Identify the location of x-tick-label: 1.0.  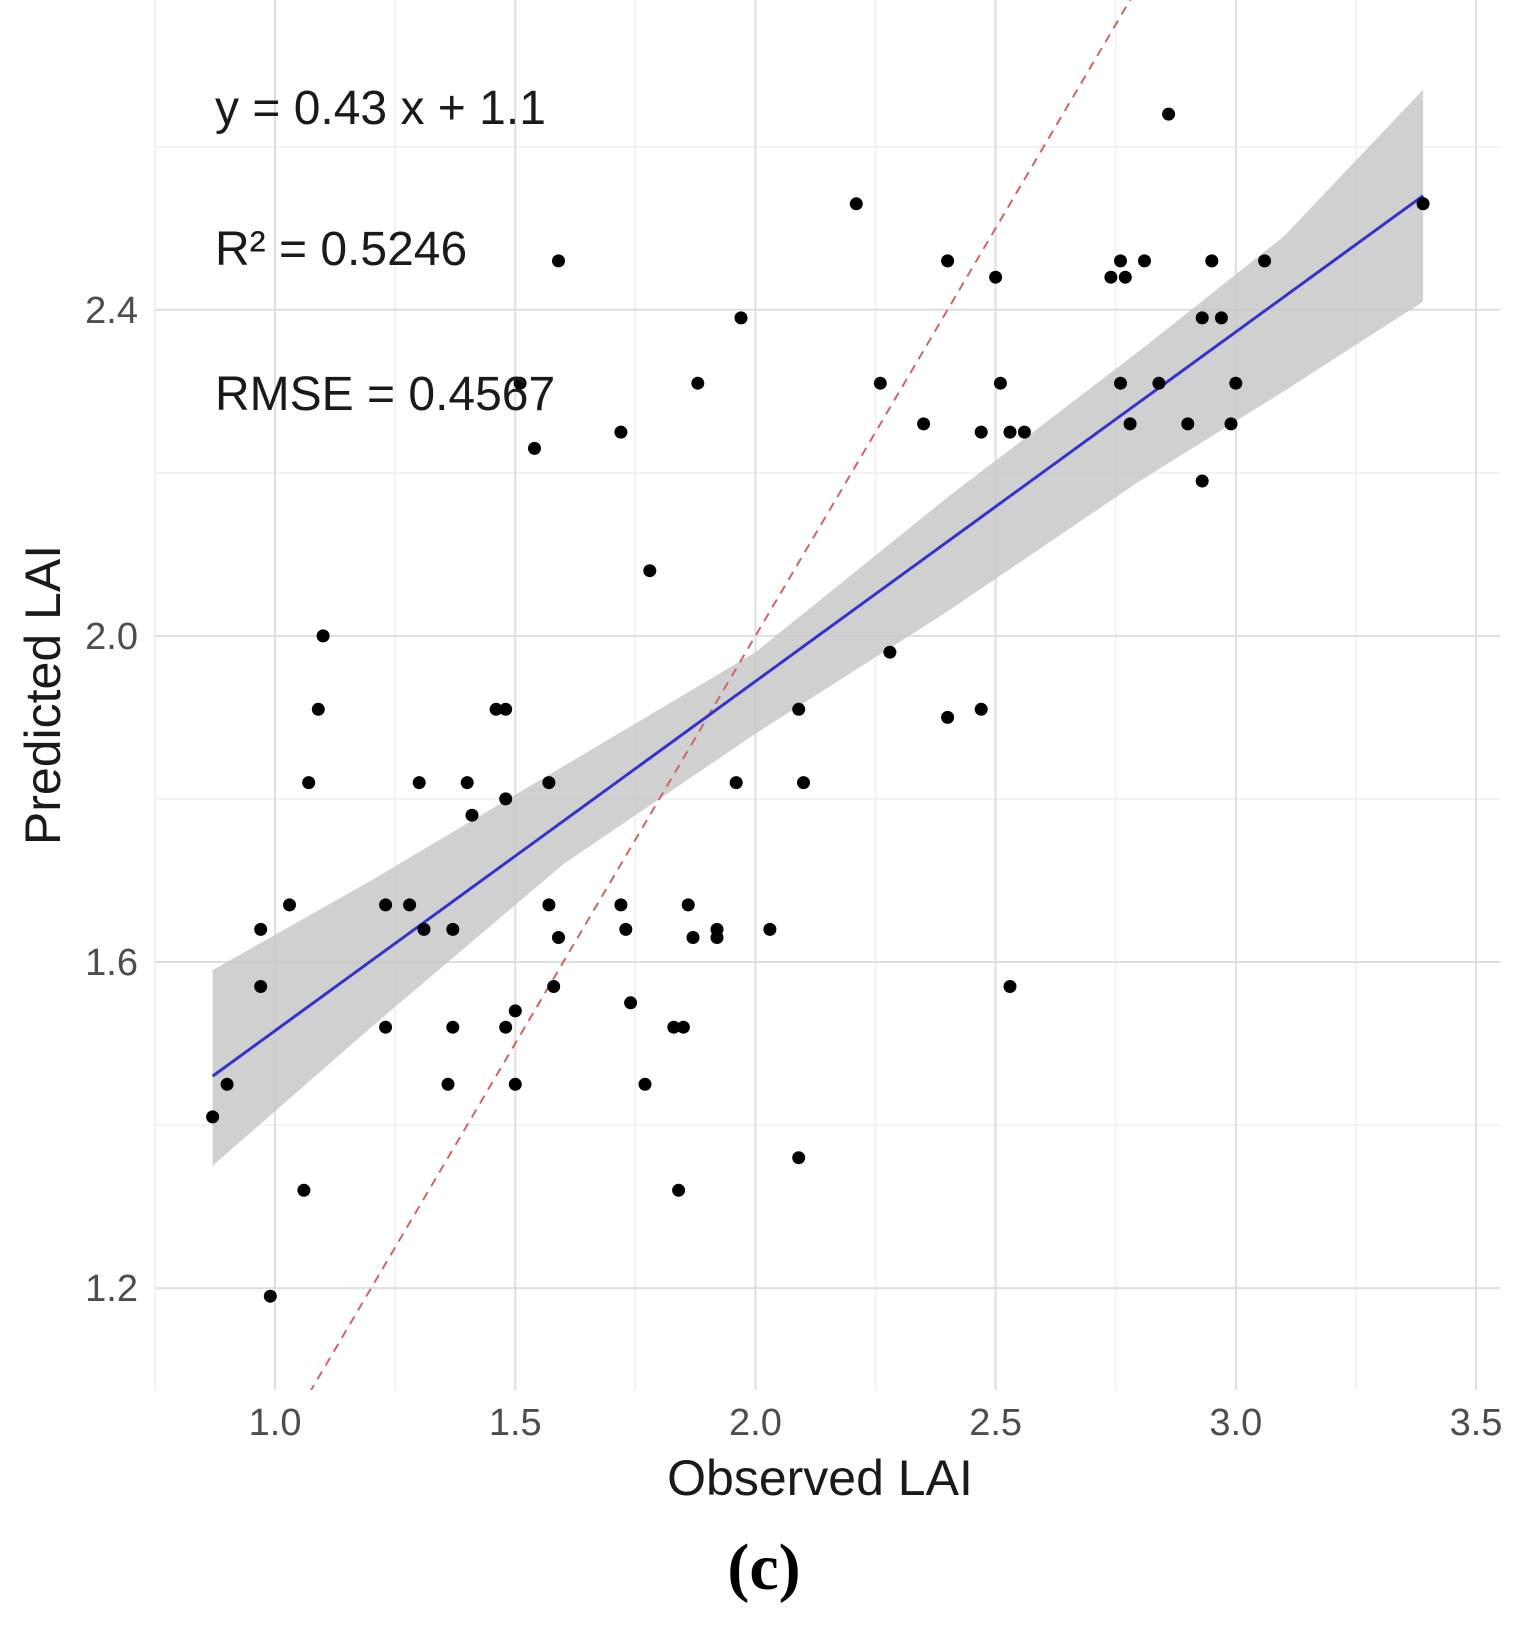
(275, 1423).